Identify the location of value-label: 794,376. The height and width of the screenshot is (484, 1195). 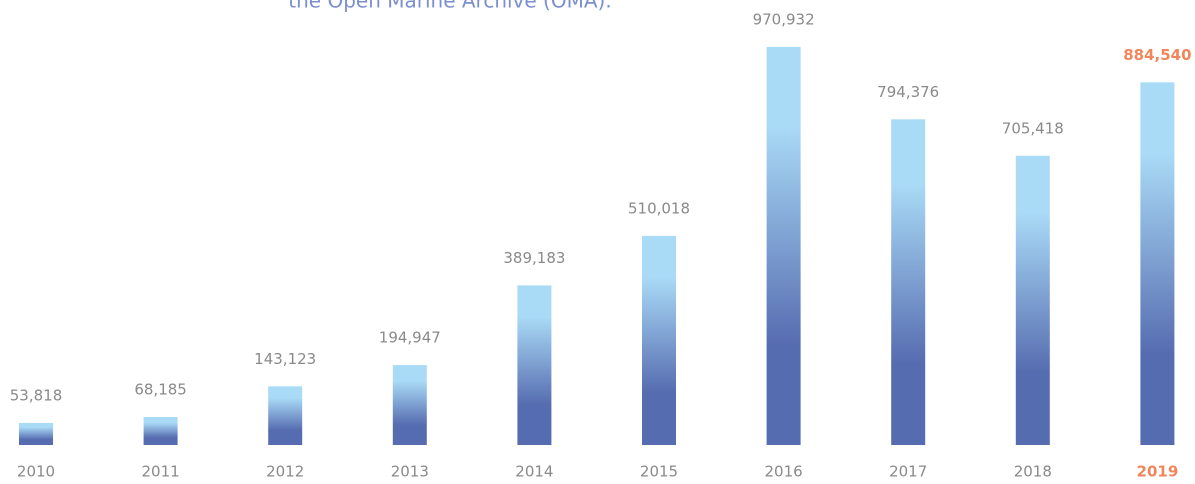
(908, 92).